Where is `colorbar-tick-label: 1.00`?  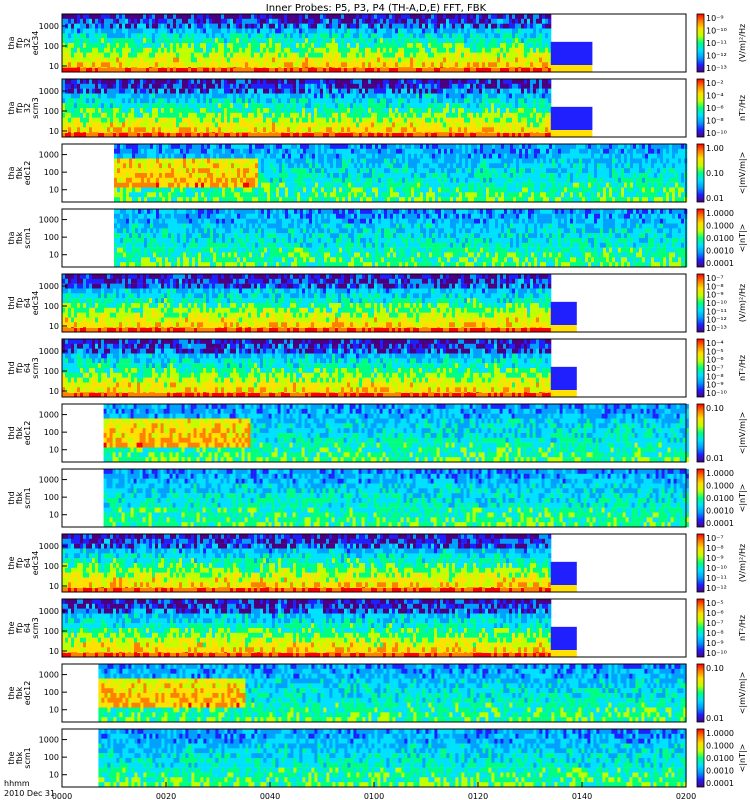 colorbar-tick-label: 1.00 is located at coordinates (715, 148).